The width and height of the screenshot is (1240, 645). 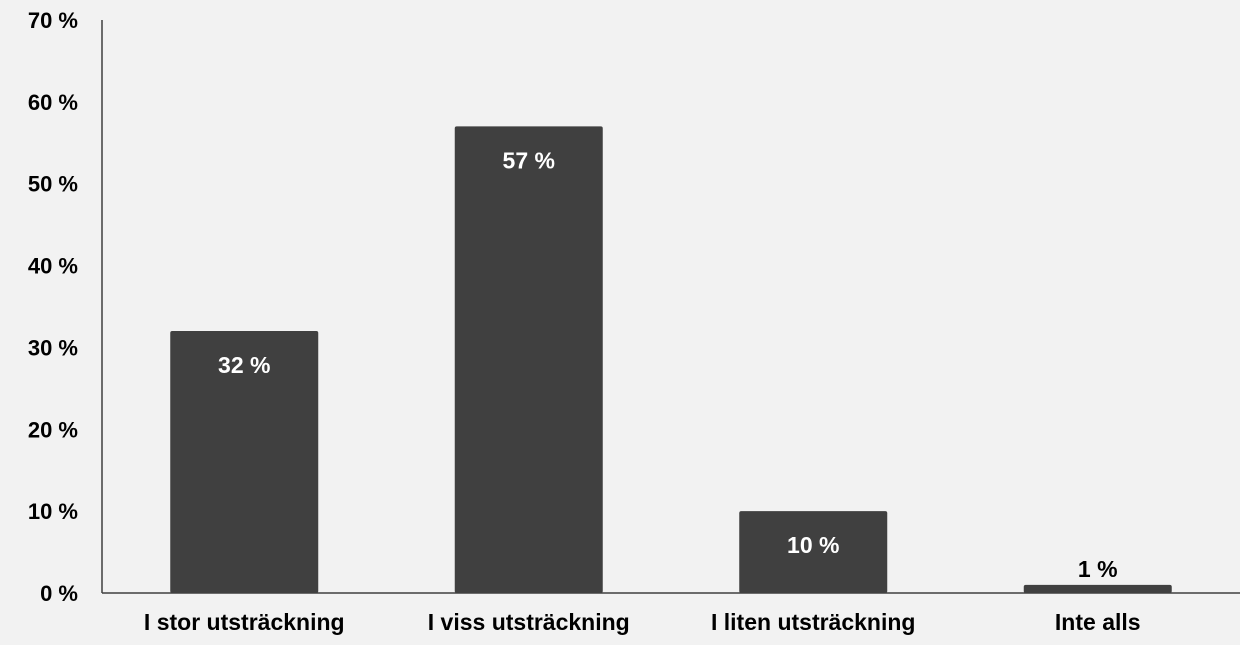 I want to click on y-tick-label: 50 %, so click(x=53, y=184).